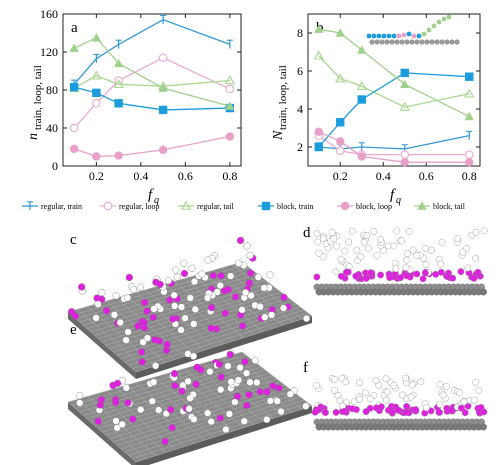 This screenshot has width=500, height=465. I want to click on x-tick-label: 0.2, so click(340, 176).